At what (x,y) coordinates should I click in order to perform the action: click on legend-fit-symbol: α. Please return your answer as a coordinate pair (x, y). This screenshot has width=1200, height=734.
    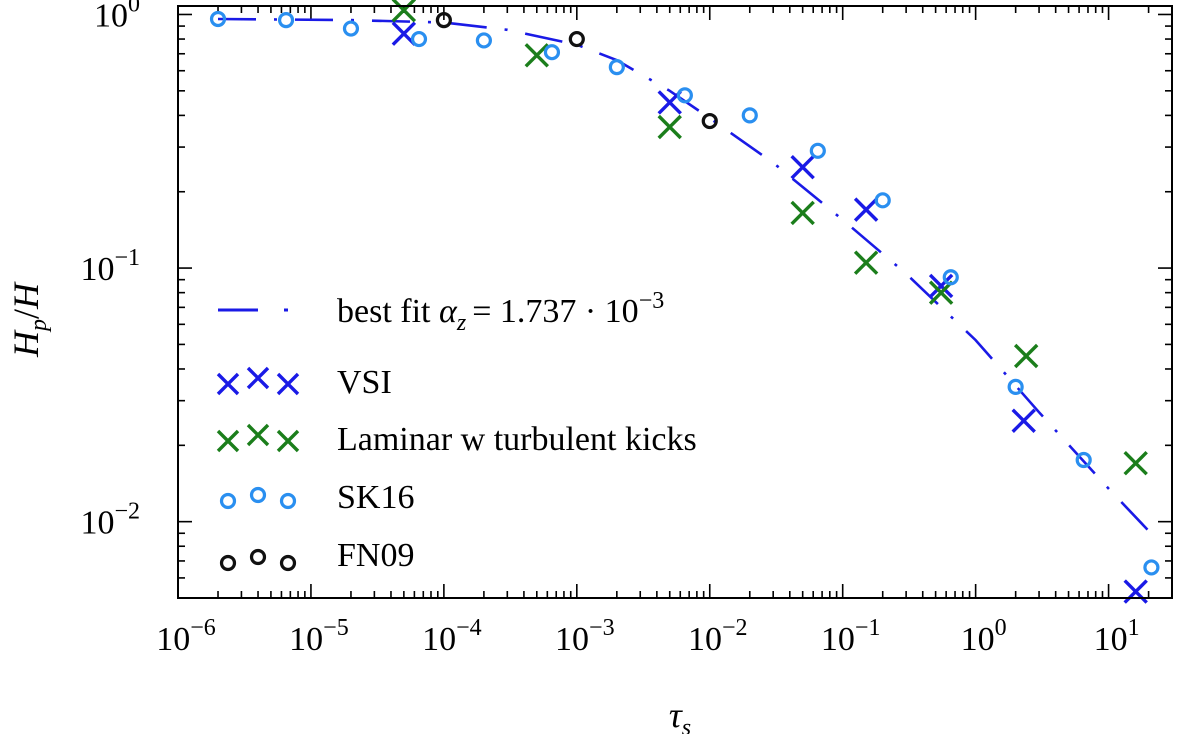
    Looking at the image, I should click on (448, 311).